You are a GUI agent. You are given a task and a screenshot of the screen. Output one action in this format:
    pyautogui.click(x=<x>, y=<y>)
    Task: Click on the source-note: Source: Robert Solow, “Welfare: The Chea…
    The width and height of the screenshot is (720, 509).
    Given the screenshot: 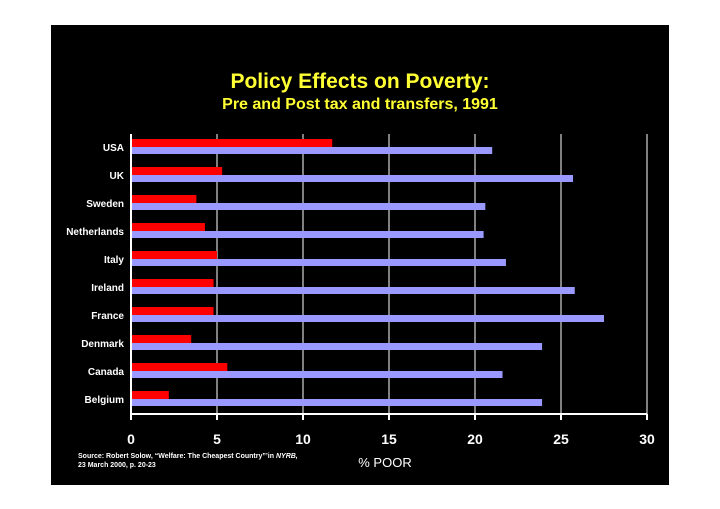 What is the action you would take?
    pyautogui.click(x=188, y=461)
    